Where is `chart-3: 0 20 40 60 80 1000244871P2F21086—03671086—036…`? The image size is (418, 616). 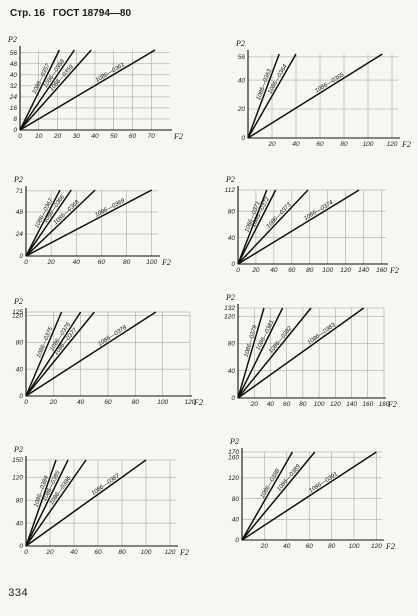
chart-3: 0 20 40 60 80 1000244871P2F21086—03671086—036… is located at coordinates (92, 221).